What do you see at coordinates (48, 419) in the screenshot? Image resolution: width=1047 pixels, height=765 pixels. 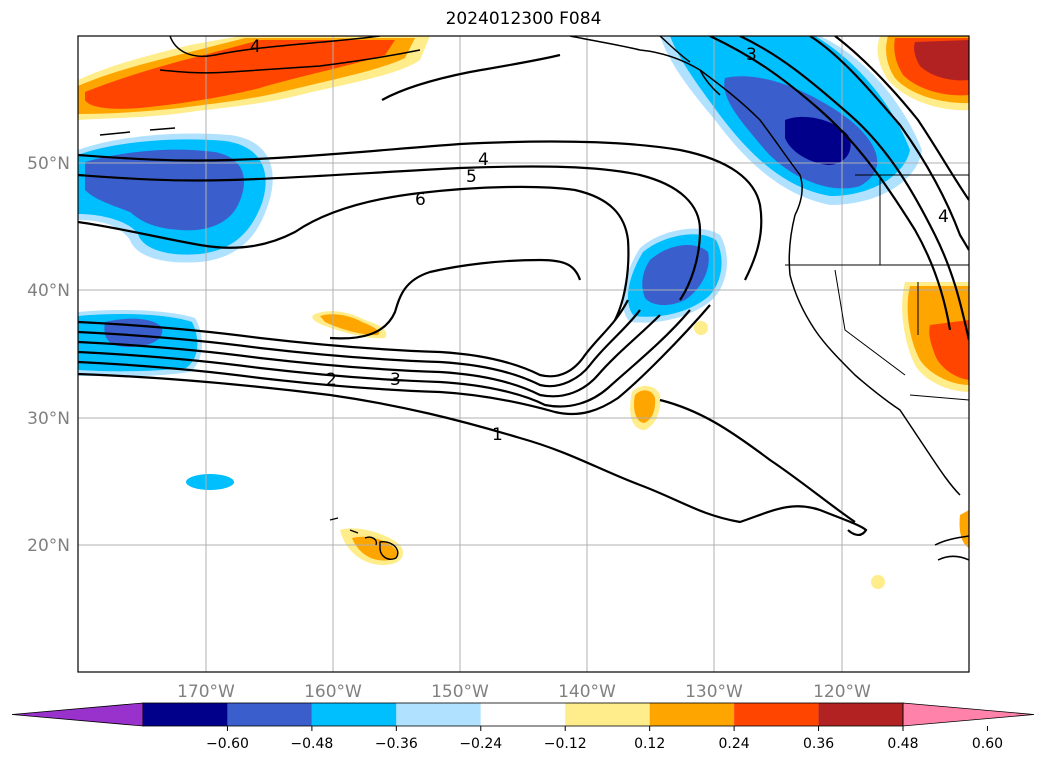 I see `lat-label: 30°N` at bounding box center [48, 419].